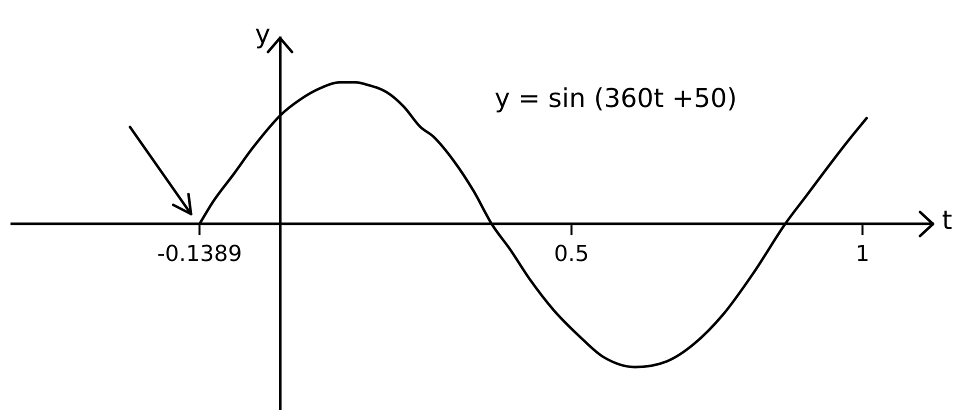 The height and width of the screenshot is (410, 965). I want to click on x-tick-label: -0.1389, so click(199, 254).